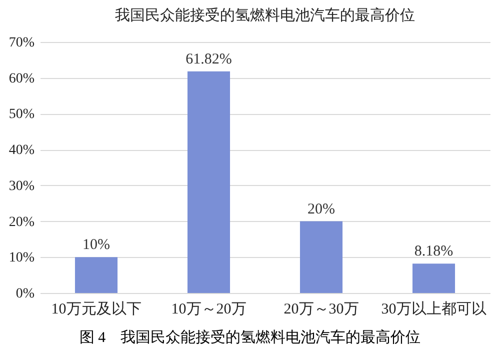 This screenshot has width=500, height=362. Describe the element at coordinates (21, 114) in the screenshot. I see `y-tick-label: 50%` at that location.